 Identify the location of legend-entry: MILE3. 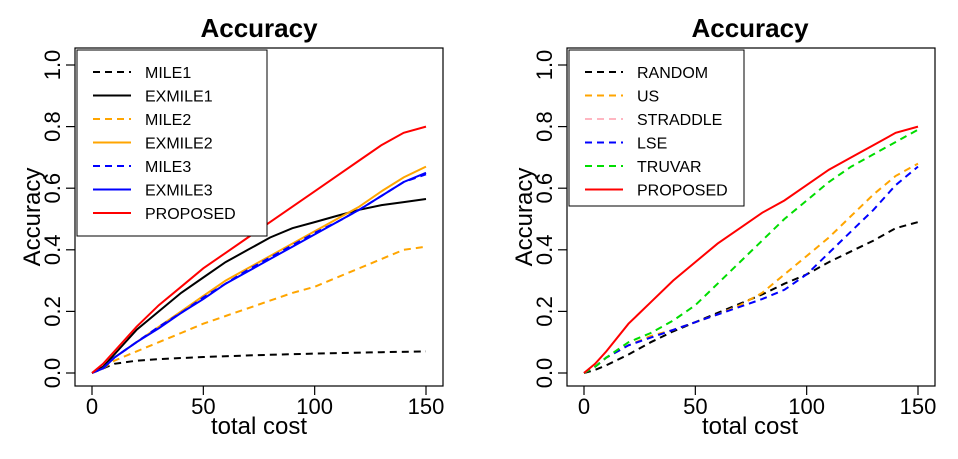
(168, 167).